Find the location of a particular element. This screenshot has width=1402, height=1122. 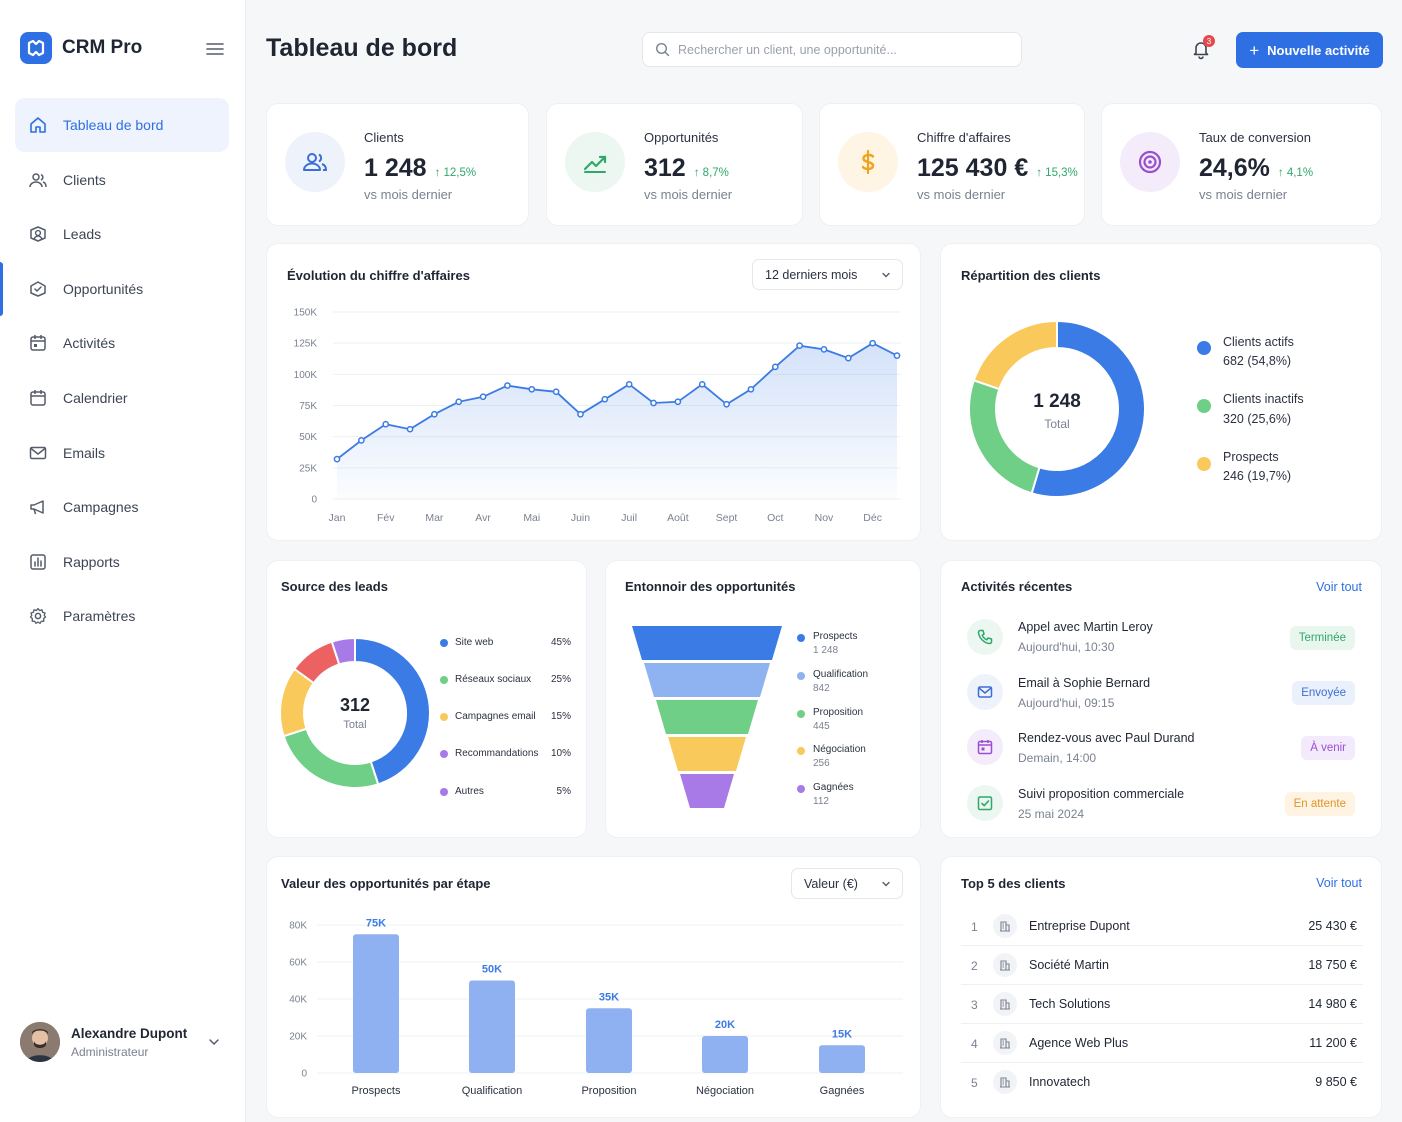

sidebar-item-label: Rapports is located at coordinates (91, 561).